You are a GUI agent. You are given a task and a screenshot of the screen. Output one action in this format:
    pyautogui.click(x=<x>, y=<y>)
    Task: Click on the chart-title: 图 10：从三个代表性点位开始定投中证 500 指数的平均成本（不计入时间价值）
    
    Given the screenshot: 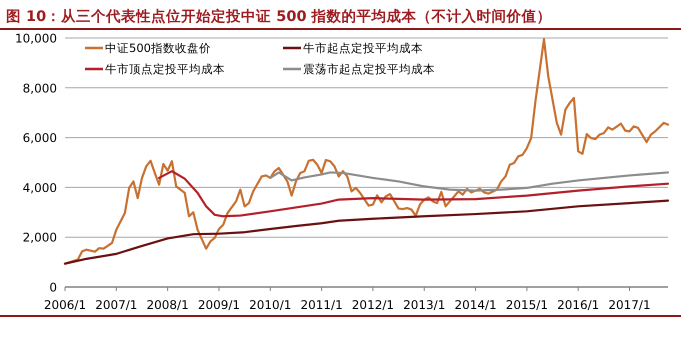 What is the action you would take?
    pyautogui.click(x=279, y=16)
    